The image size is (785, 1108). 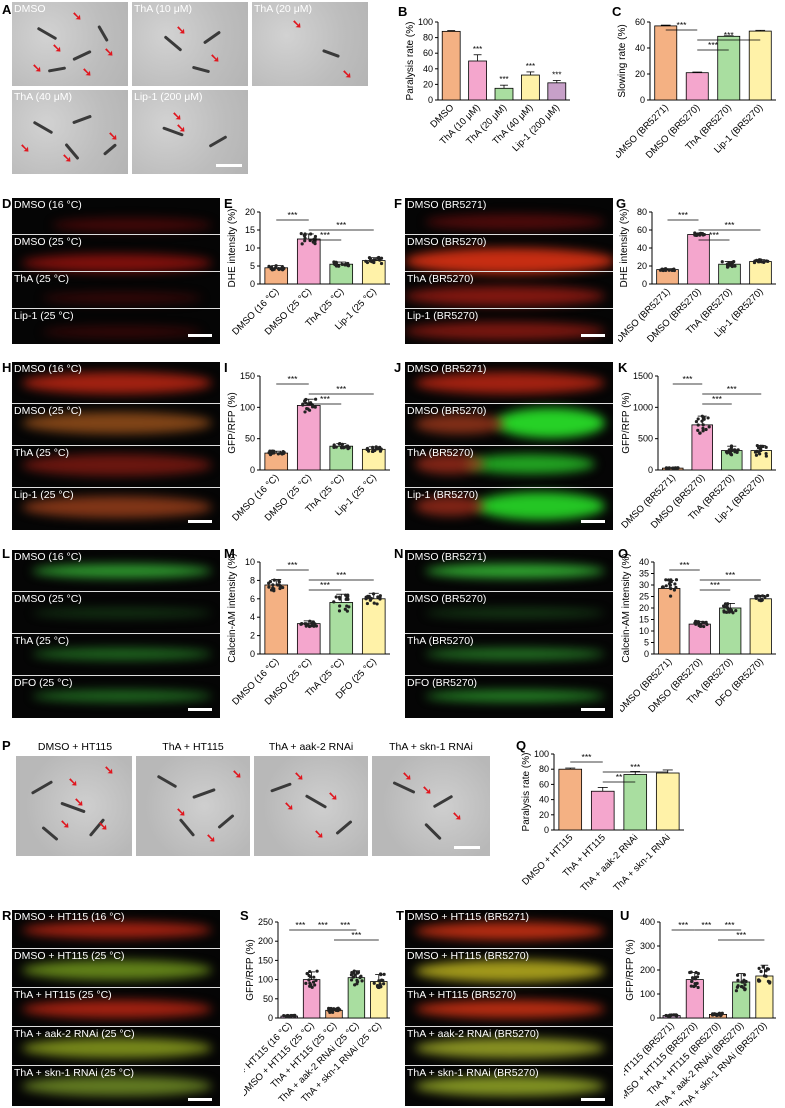 I want to click on panel-label-e: E, so click(x=228, y=203).